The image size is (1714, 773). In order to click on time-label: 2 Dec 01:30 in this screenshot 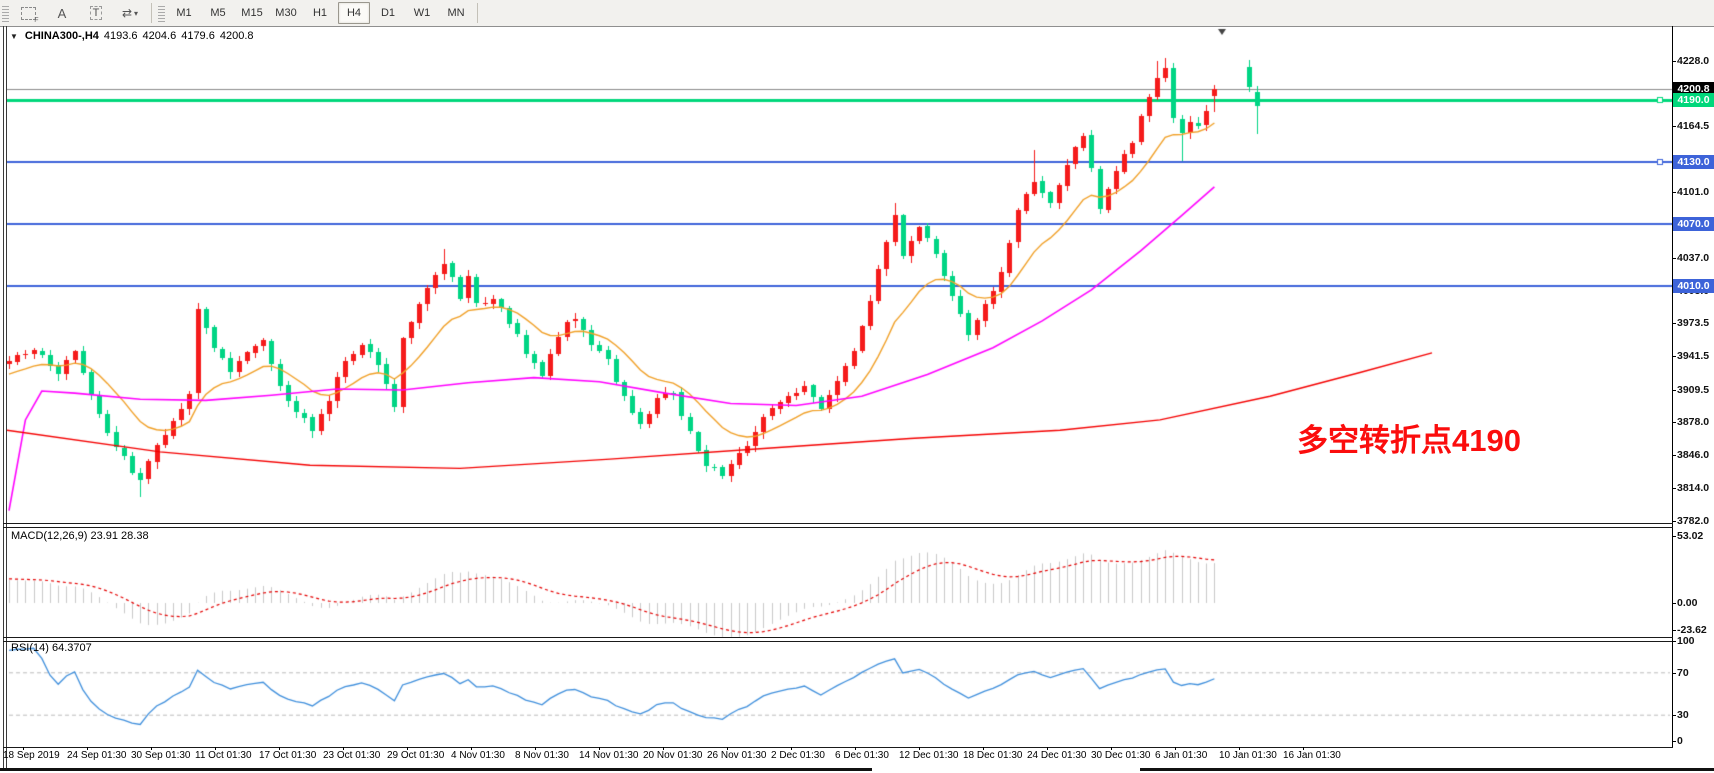, I will do `click(798, 755)`.